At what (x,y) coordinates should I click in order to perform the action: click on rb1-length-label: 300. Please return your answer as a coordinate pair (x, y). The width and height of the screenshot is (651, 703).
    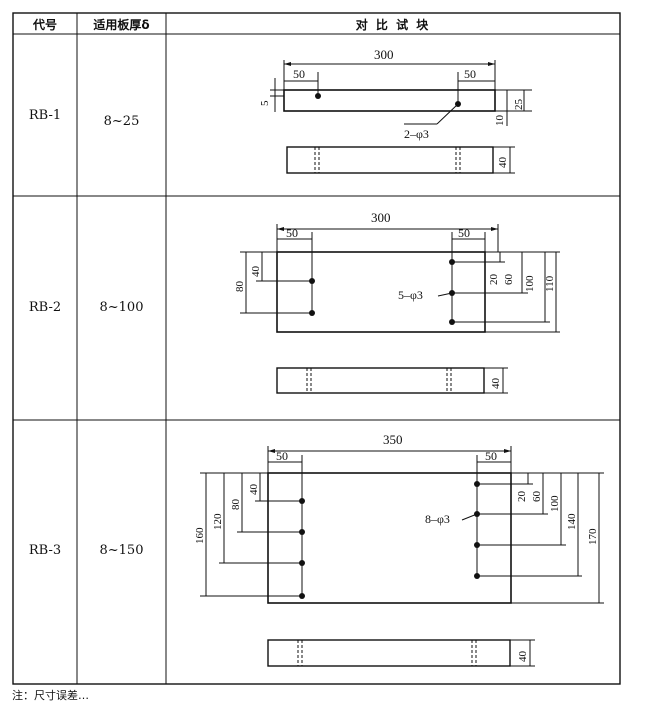
    Looking at the image, I should click on (384, 54).